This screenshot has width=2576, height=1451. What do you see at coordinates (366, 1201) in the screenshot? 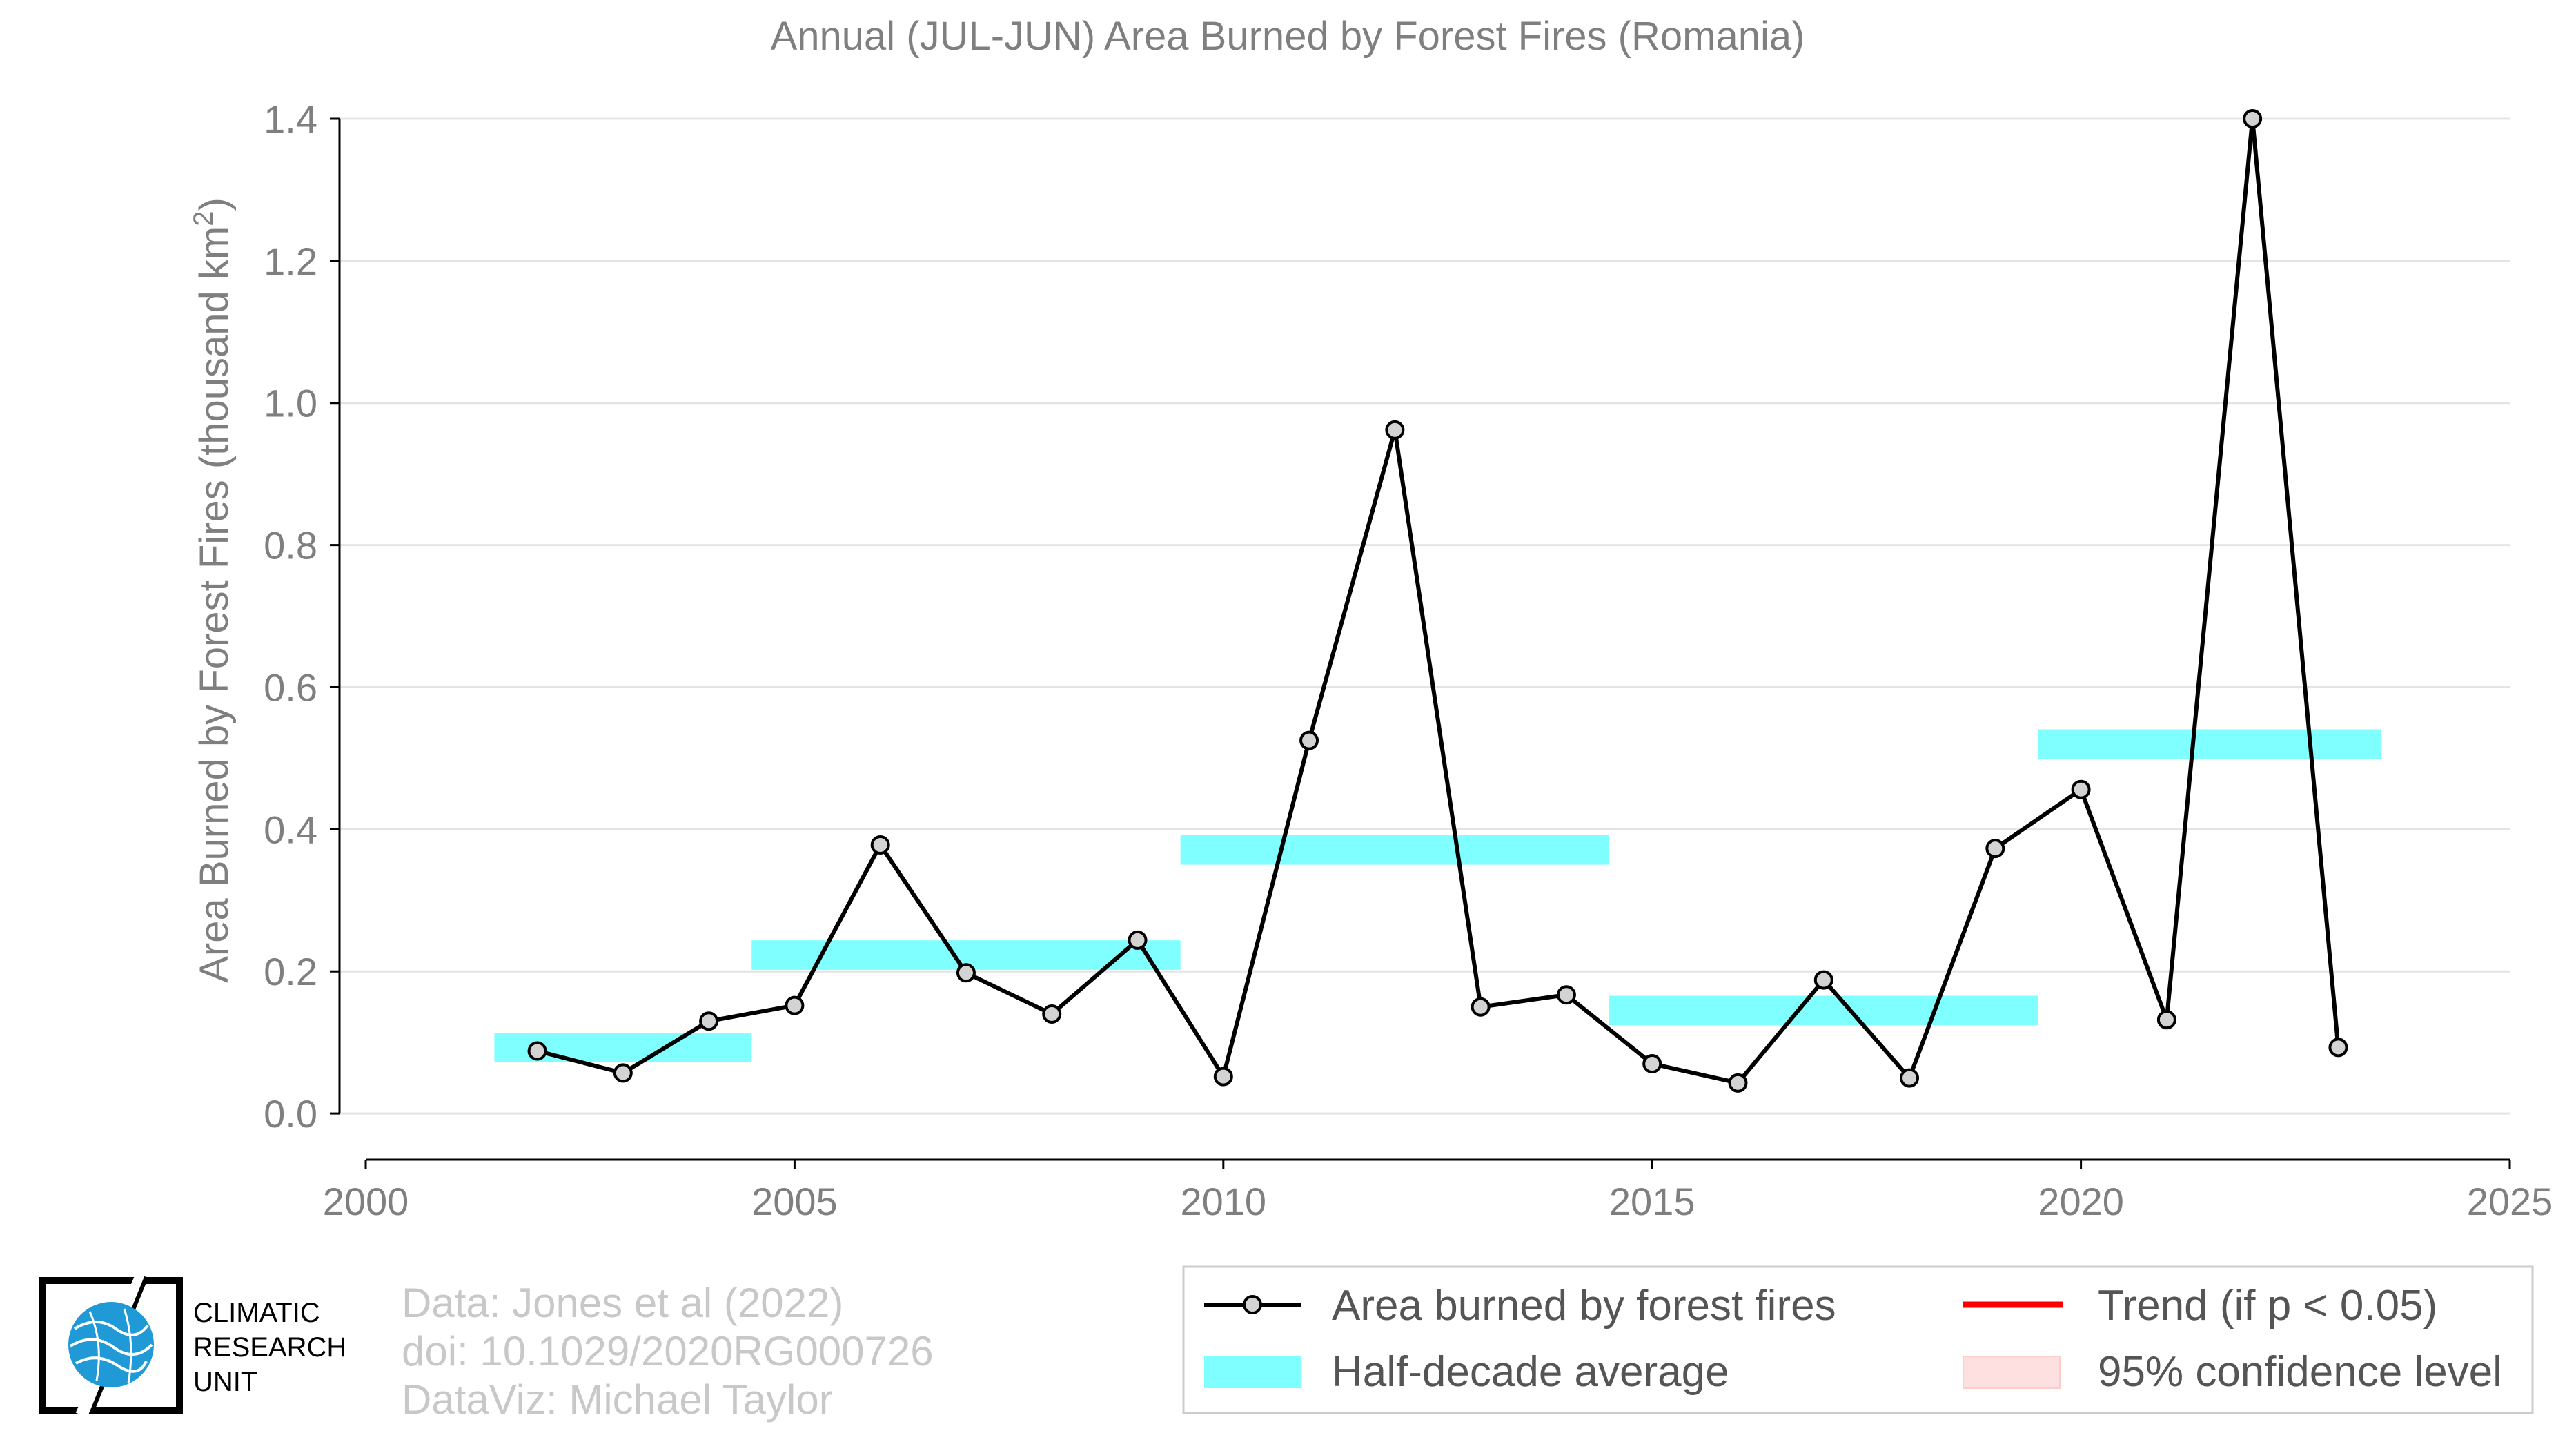
I see `x-tick-label: 2000` at bounding box center [366, 1201].